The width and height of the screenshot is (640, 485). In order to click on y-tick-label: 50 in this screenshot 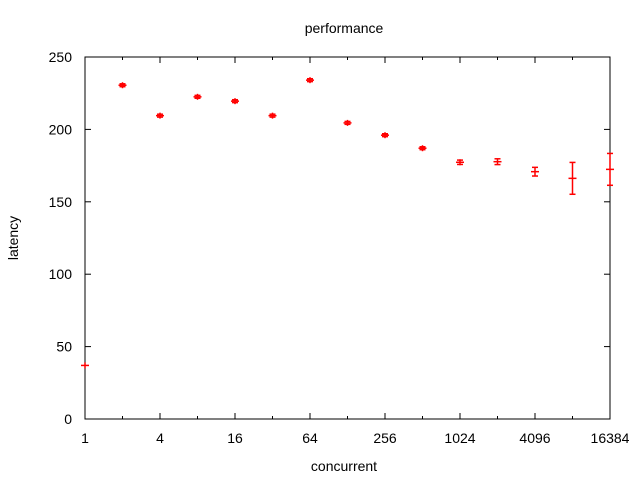, I will do `click(64, 347)`.